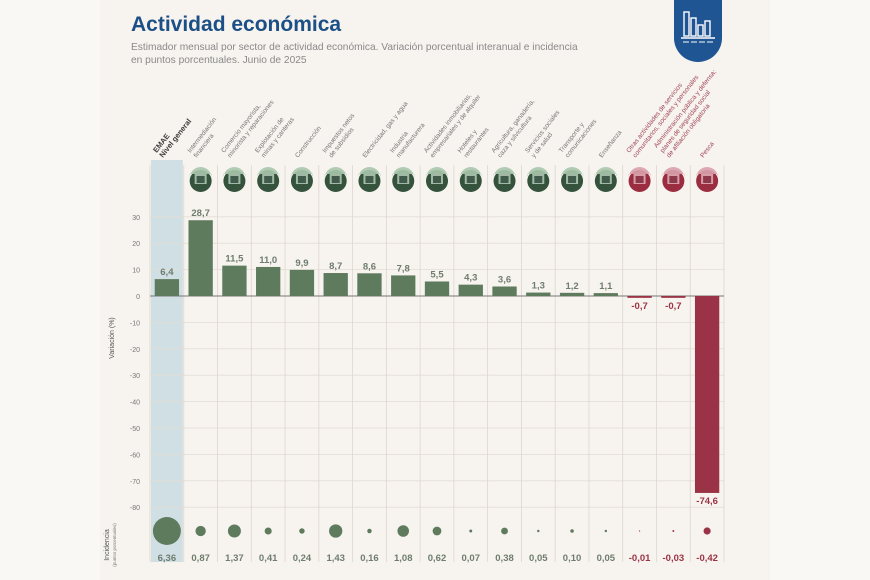 This screenshot has height=580, width=870. What do you see at coordinates (167, 272) in the screenshot?
I see `bar-value-label: 6,4` at bounding box center [167, 272].